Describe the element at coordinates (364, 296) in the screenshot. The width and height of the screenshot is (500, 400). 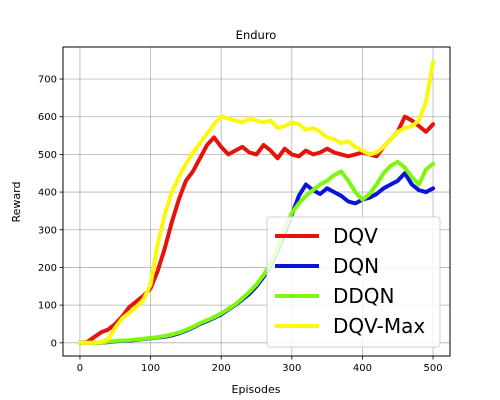
I see `legend-label-ddqn: DDQN` at that location.